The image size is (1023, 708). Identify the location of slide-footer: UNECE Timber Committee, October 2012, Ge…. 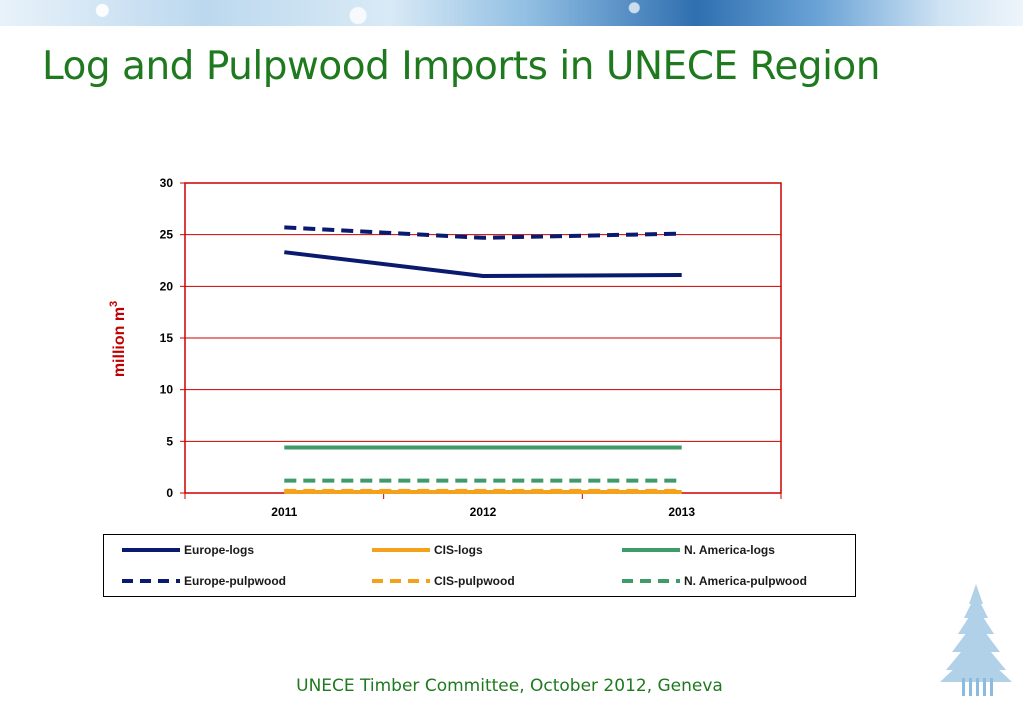
(511, 686).